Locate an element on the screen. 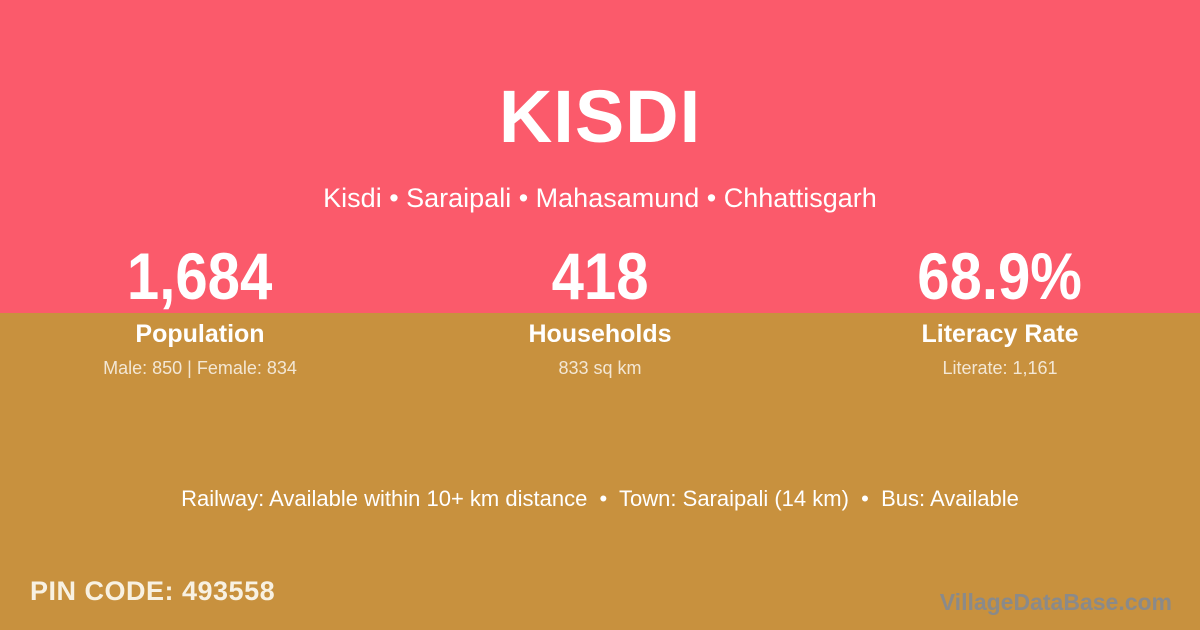 The image size is (1200, 630). literacy-label: Literacy Rate is located at coordinates (1000, 334).